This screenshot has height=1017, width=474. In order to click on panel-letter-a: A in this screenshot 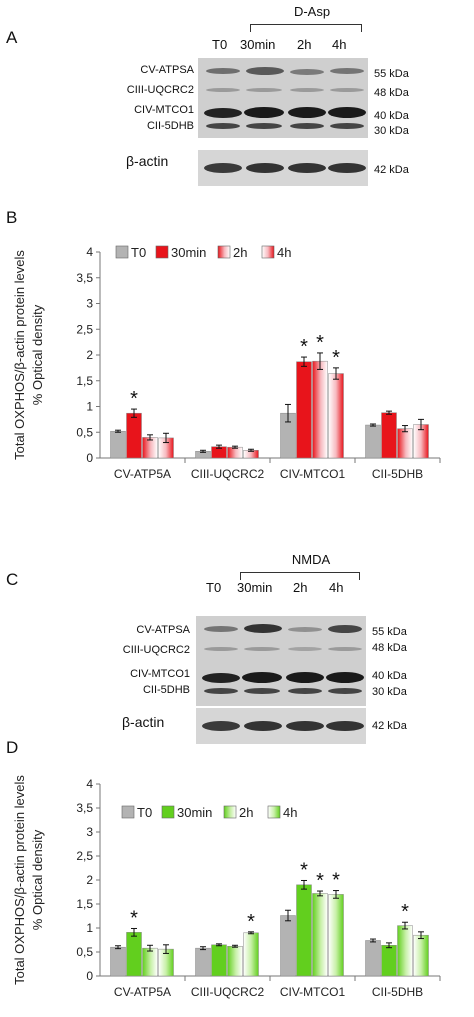, I will do `click(12, 37)`.